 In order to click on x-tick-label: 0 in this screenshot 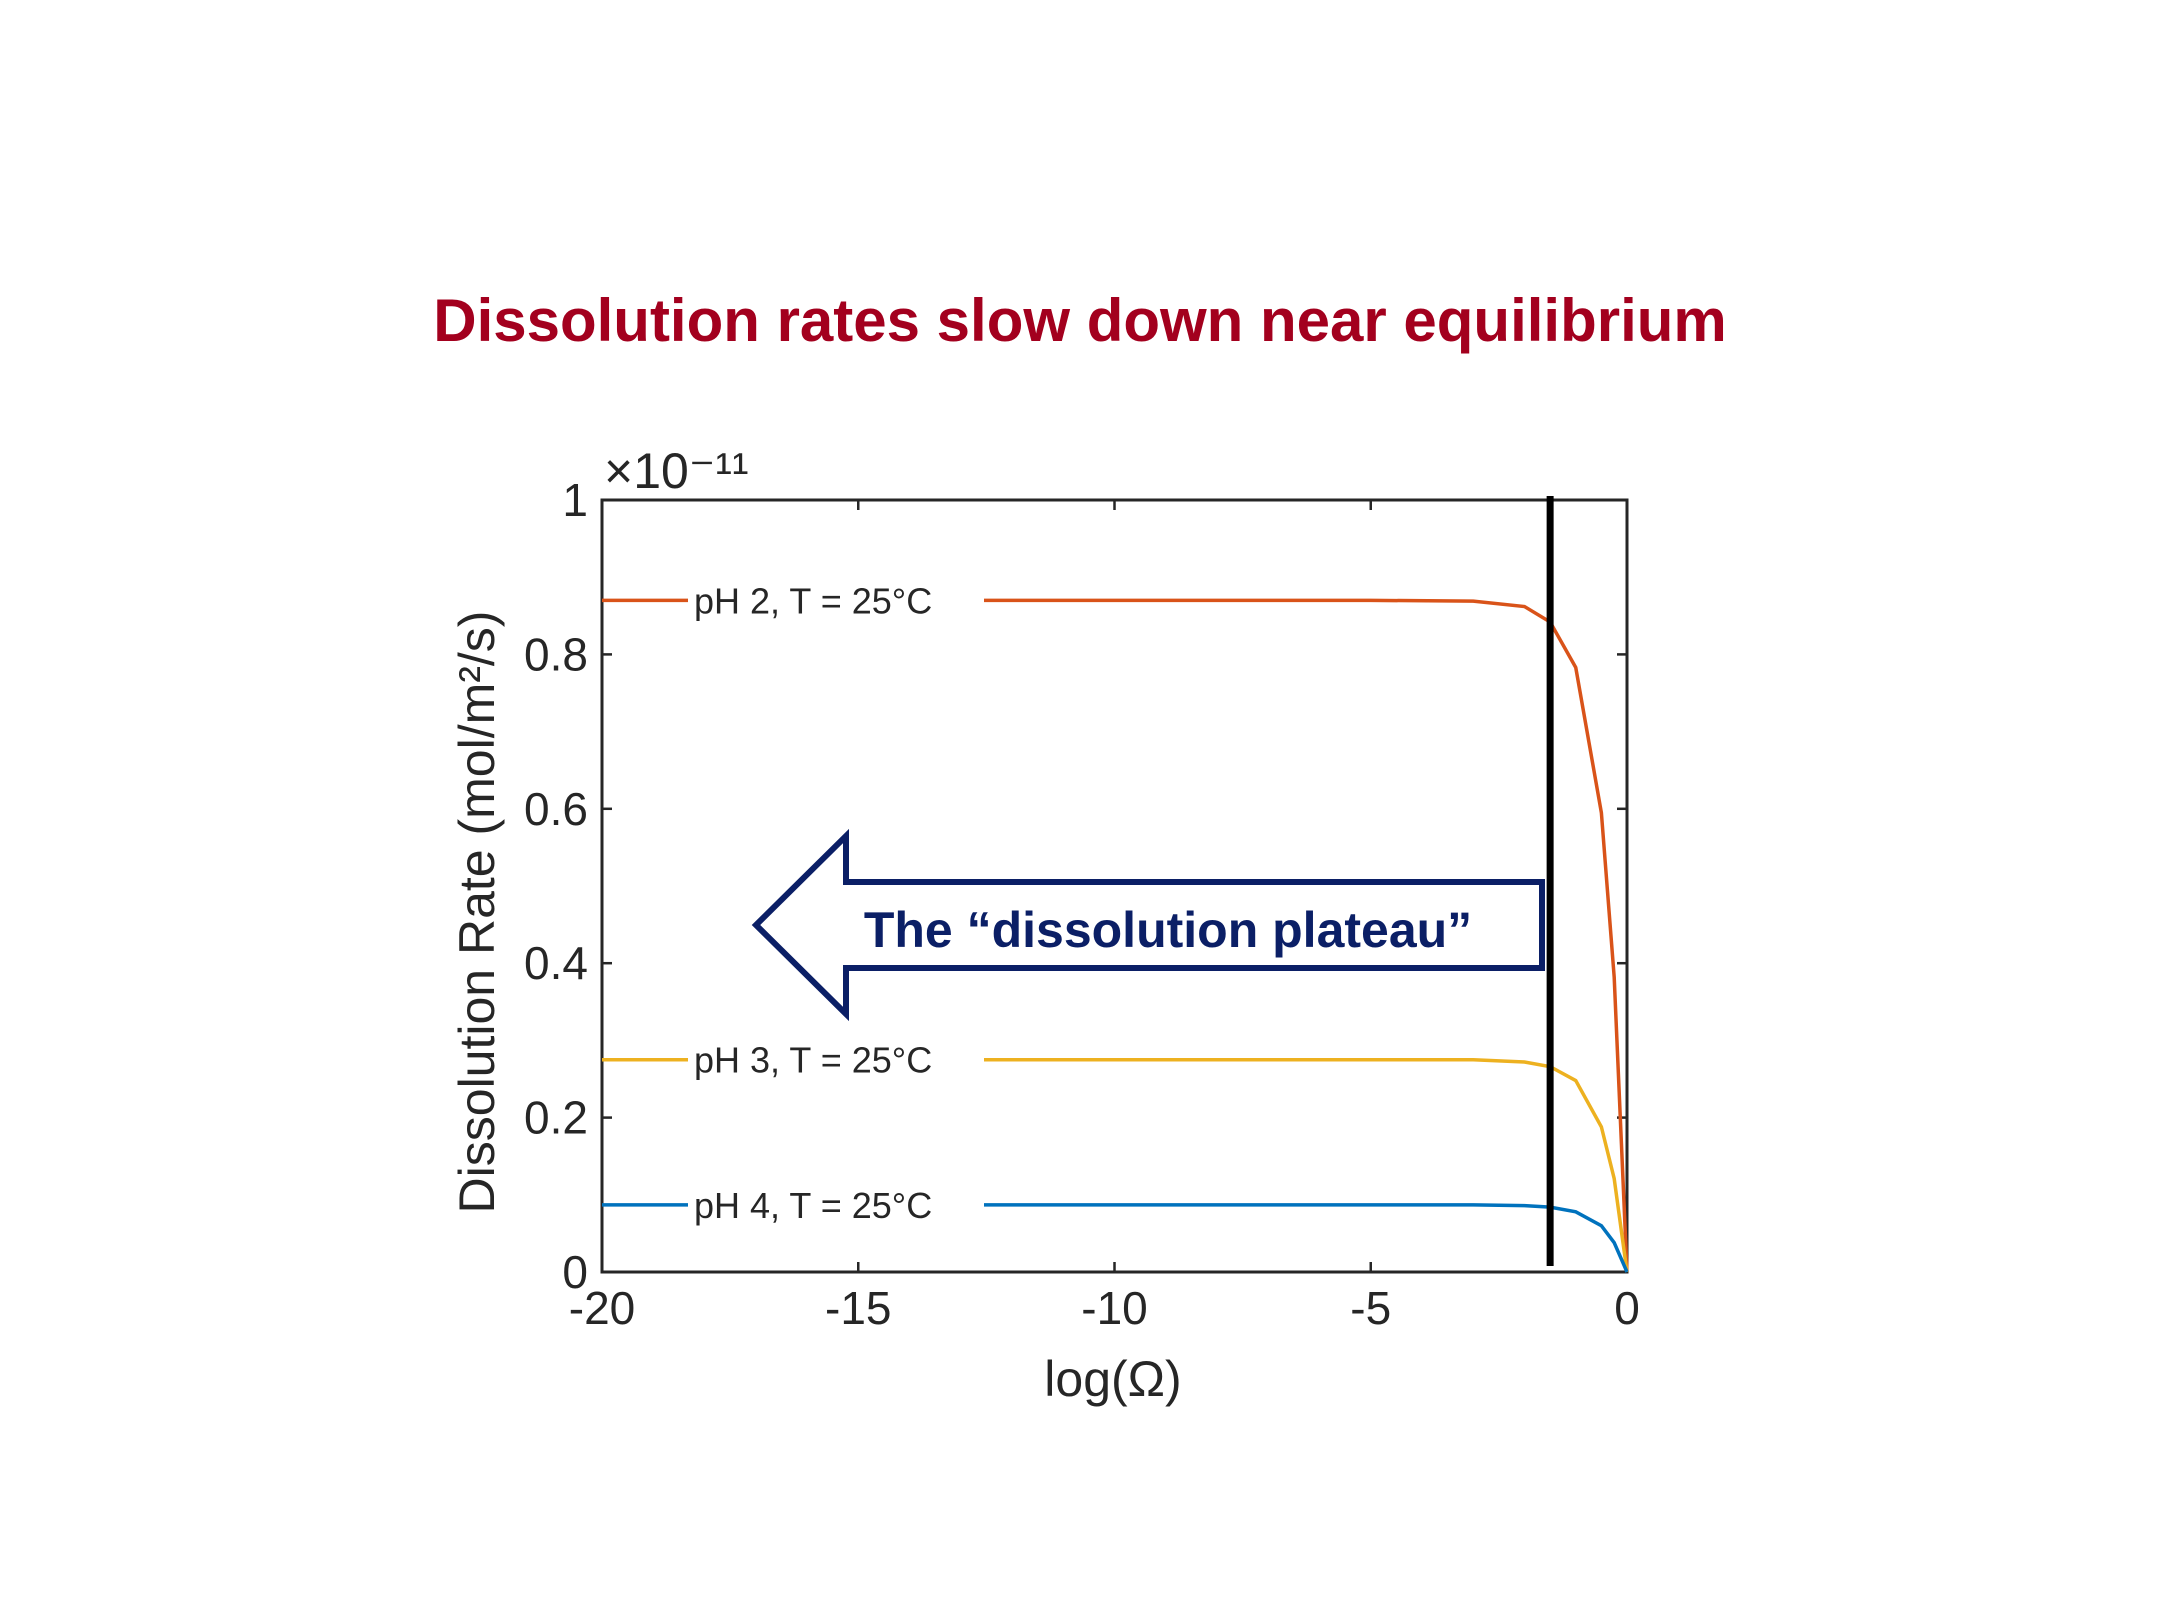, I will do `click(1627, 1308)`.